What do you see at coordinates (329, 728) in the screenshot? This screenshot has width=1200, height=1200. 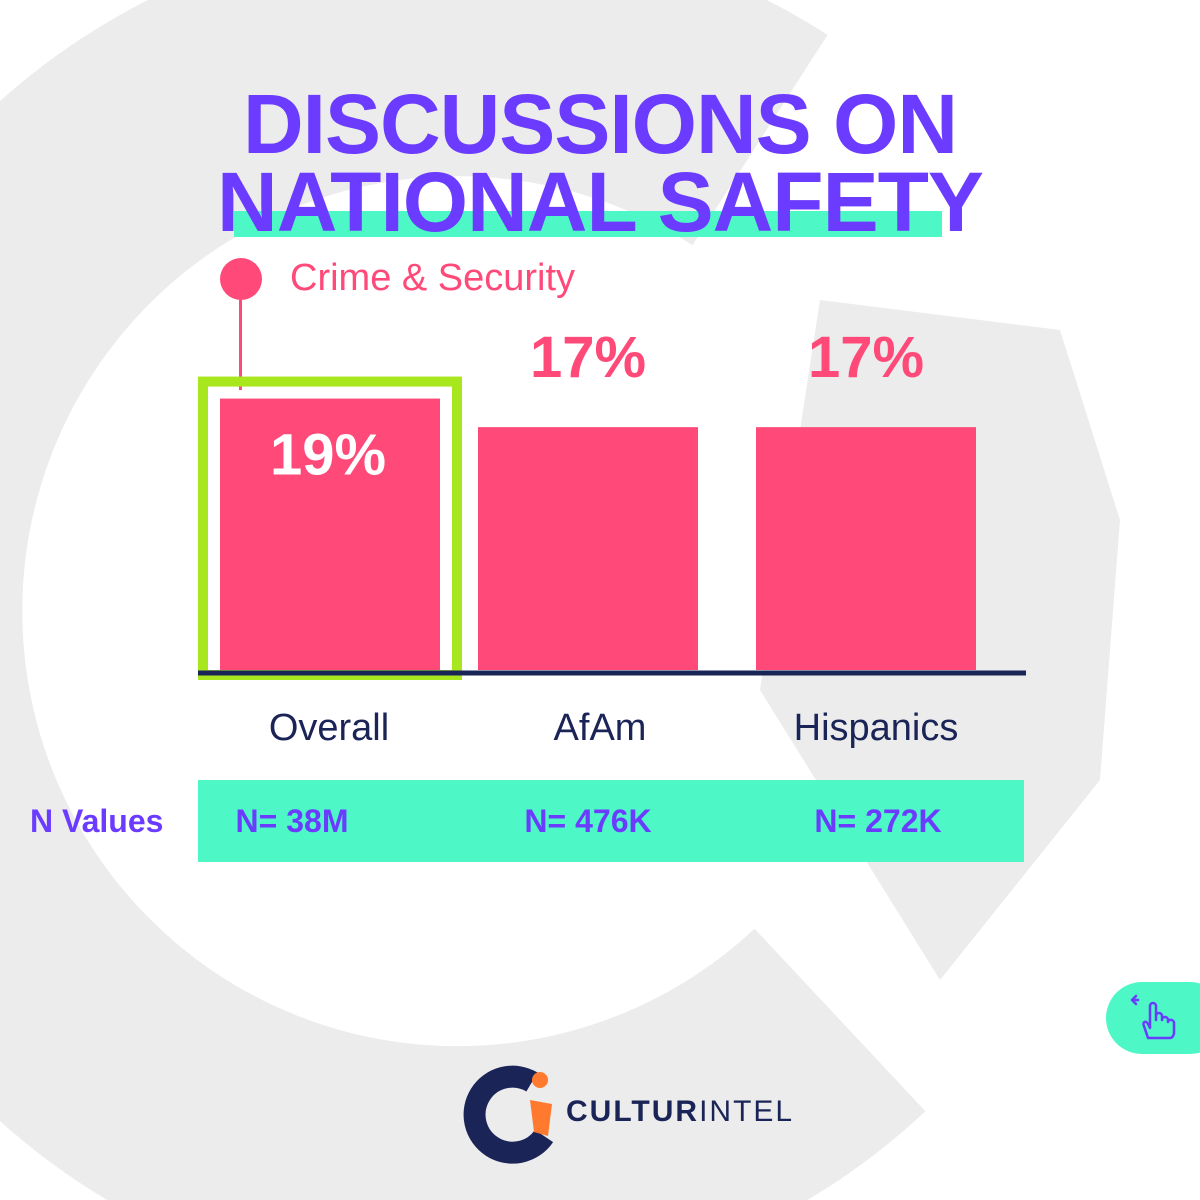 I see `x-tick-overall: Overall` at bounding box center [329, 728].